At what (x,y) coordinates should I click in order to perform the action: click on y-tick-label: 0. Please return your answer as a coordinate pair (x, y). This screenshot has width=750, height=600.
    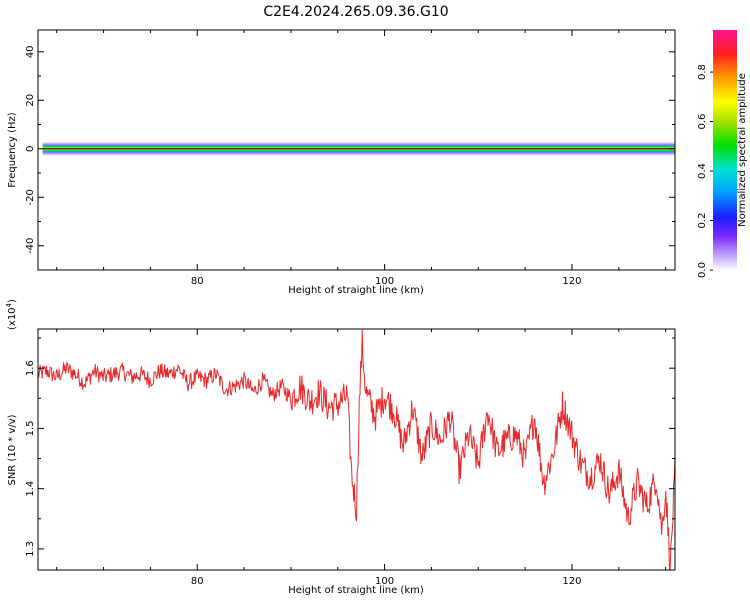
    Looking at the image, I should click on (30, 149).